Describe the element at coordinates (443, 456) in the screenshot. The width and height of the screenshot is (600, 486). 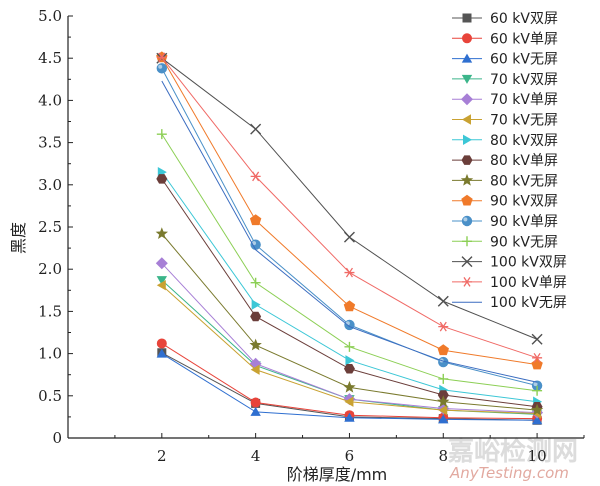
I see `x-tick-label: 8` at that location.